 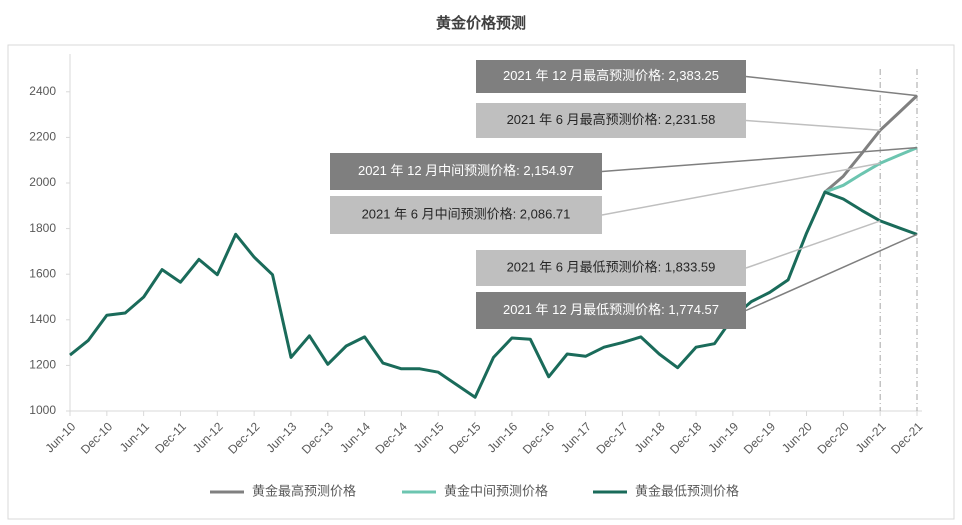 I want to click on legend-label: 黄金中间预测价格, so click(x=496, y=490).